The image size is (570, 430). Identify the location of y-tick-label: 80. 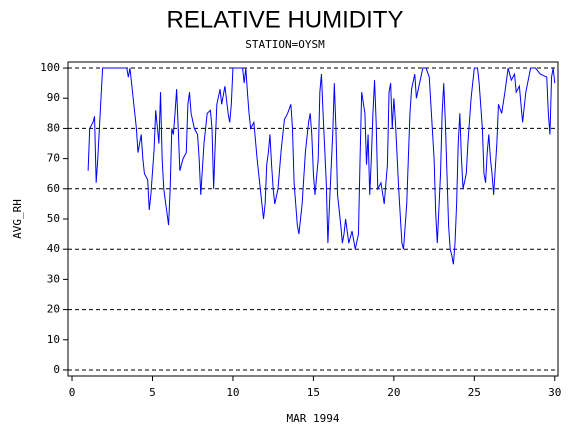
(53, 127).